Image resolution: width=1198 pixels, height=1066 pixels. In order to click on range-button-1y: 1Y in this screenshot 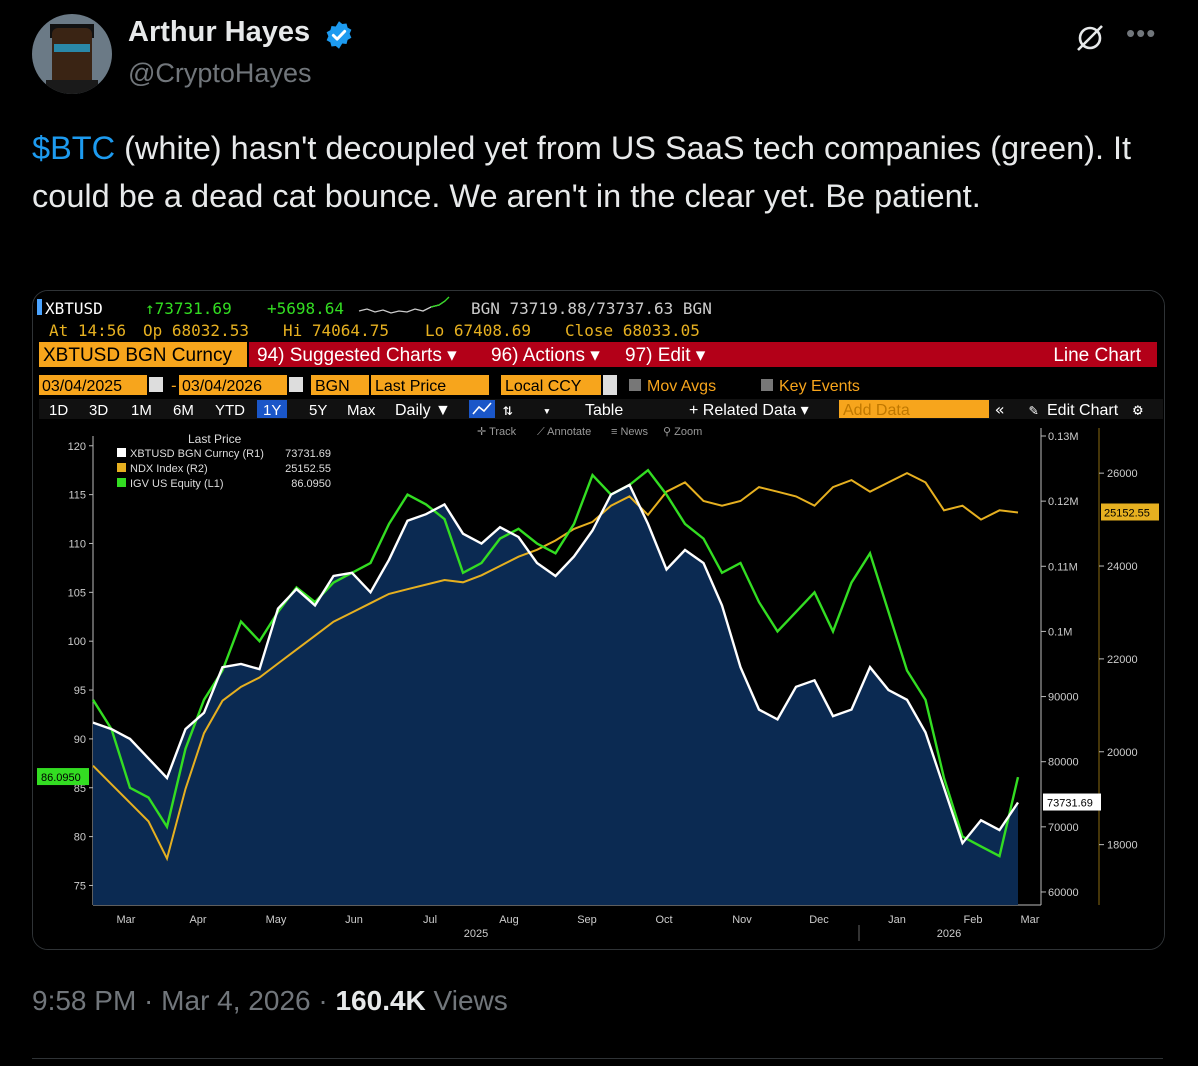, I will do `click(272, 410)`.